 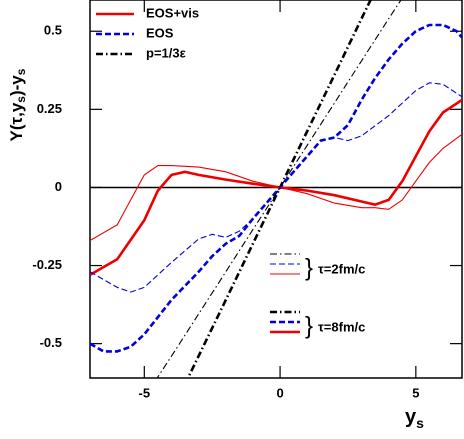 What do you see at coordinates (341, 268) in the screenshot?
I see `annotation: τ=2fm/c` at bounding box center [341, 268].